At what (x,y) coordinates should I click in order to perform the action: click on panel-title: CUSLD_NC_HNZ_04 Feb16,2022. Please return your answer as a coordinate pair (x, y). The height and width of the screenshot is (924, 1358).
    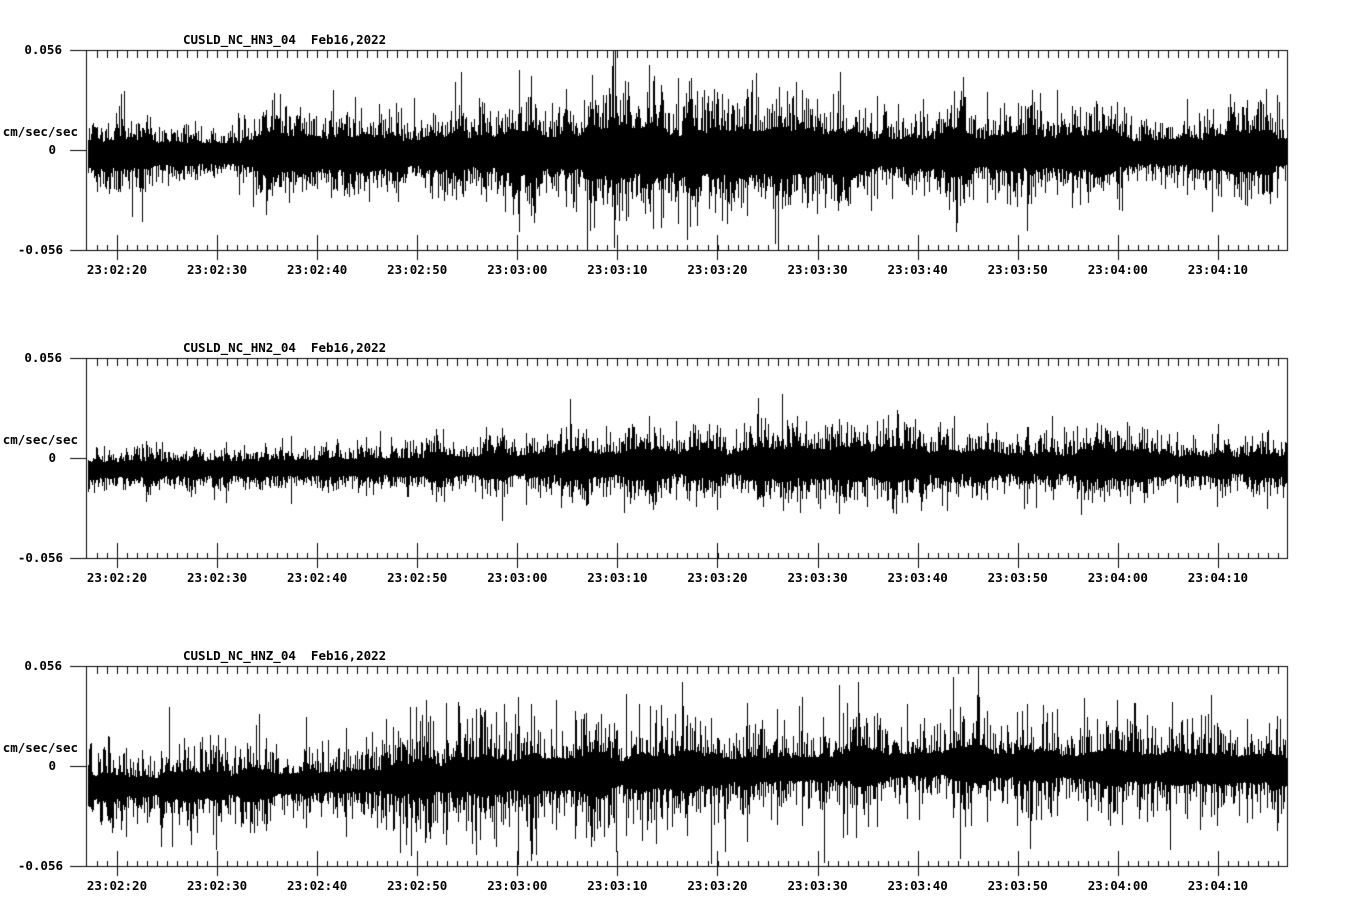
    Looking at the image, I should click on (285, 655).